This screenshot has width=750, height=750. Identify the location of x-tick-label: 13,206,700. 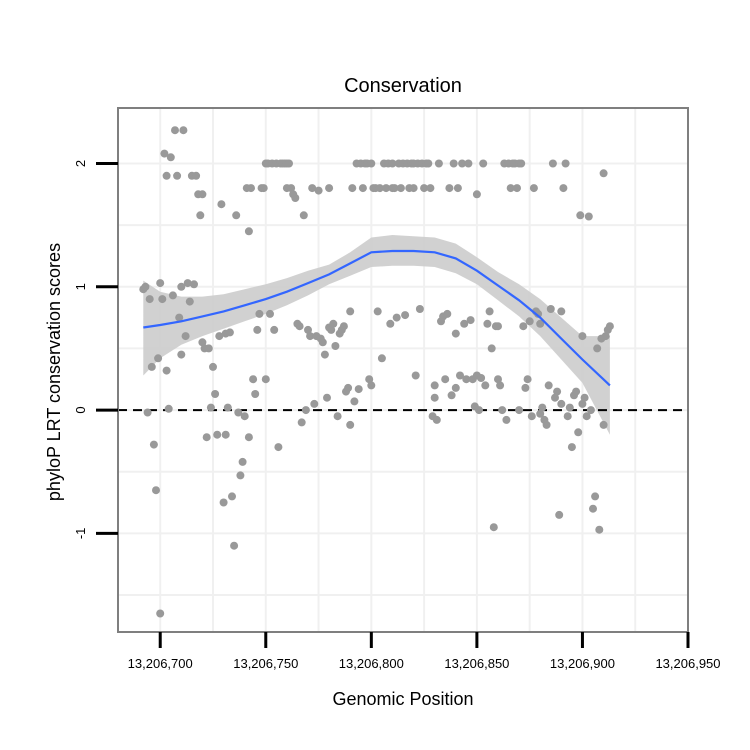
(160, 663).